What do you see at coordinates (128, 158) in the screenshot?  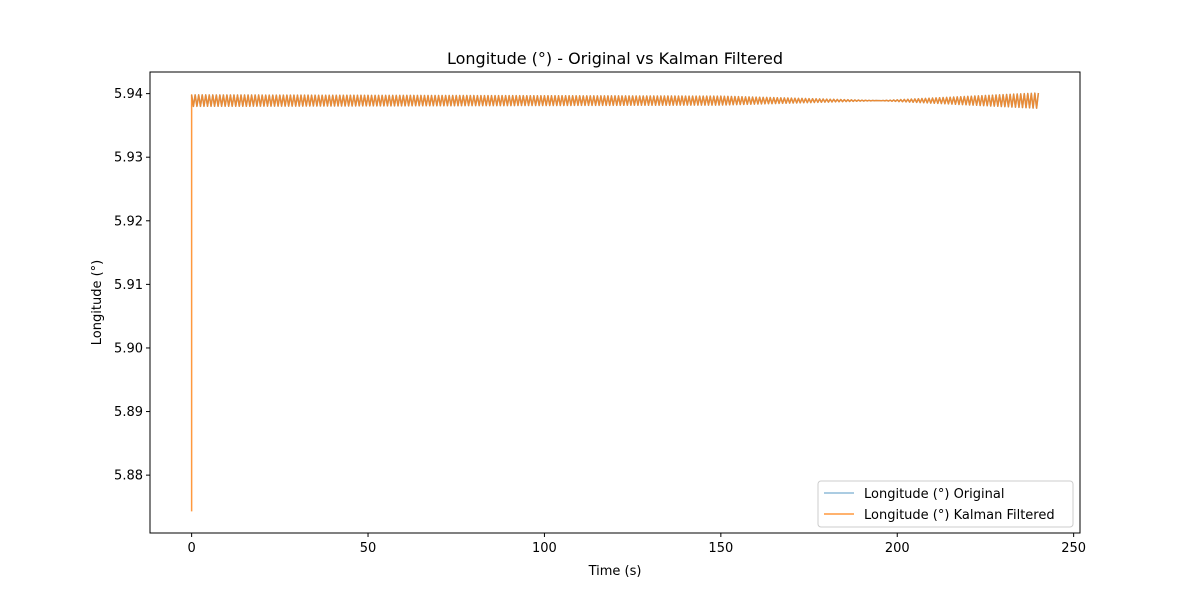 I see `y-tick-label: 5.93` at bounding box center [128, 158].